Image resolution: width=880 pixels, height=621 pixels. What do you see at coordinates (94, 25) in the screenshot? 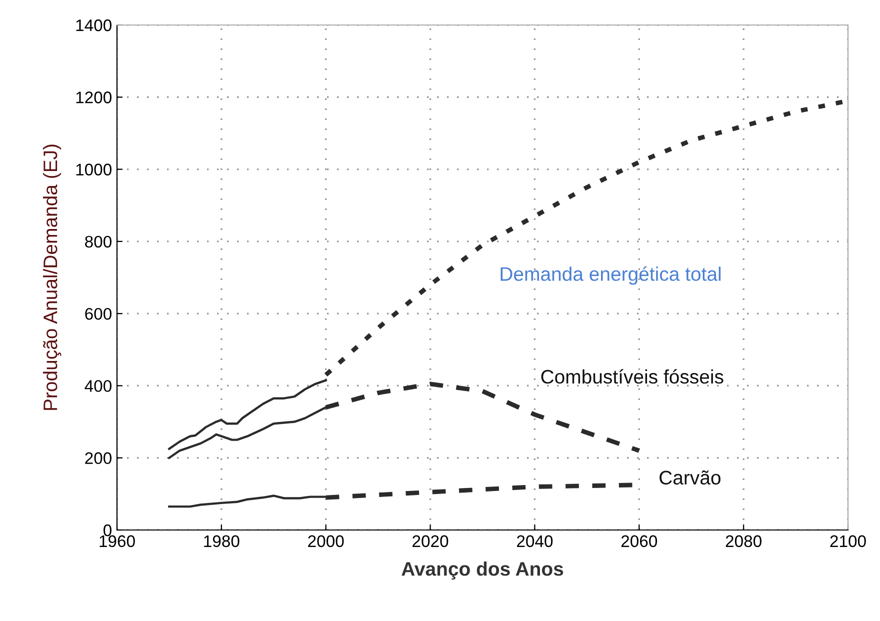
I see `y-tick-label: 1400` at bounding box center [94, 25].